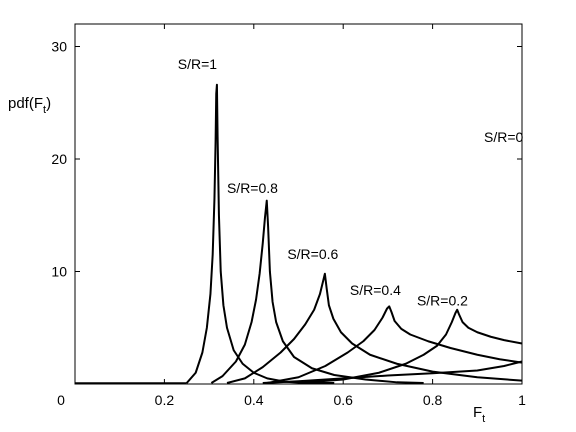  I want to click on y-tick-label: 20, so click(59, 159).